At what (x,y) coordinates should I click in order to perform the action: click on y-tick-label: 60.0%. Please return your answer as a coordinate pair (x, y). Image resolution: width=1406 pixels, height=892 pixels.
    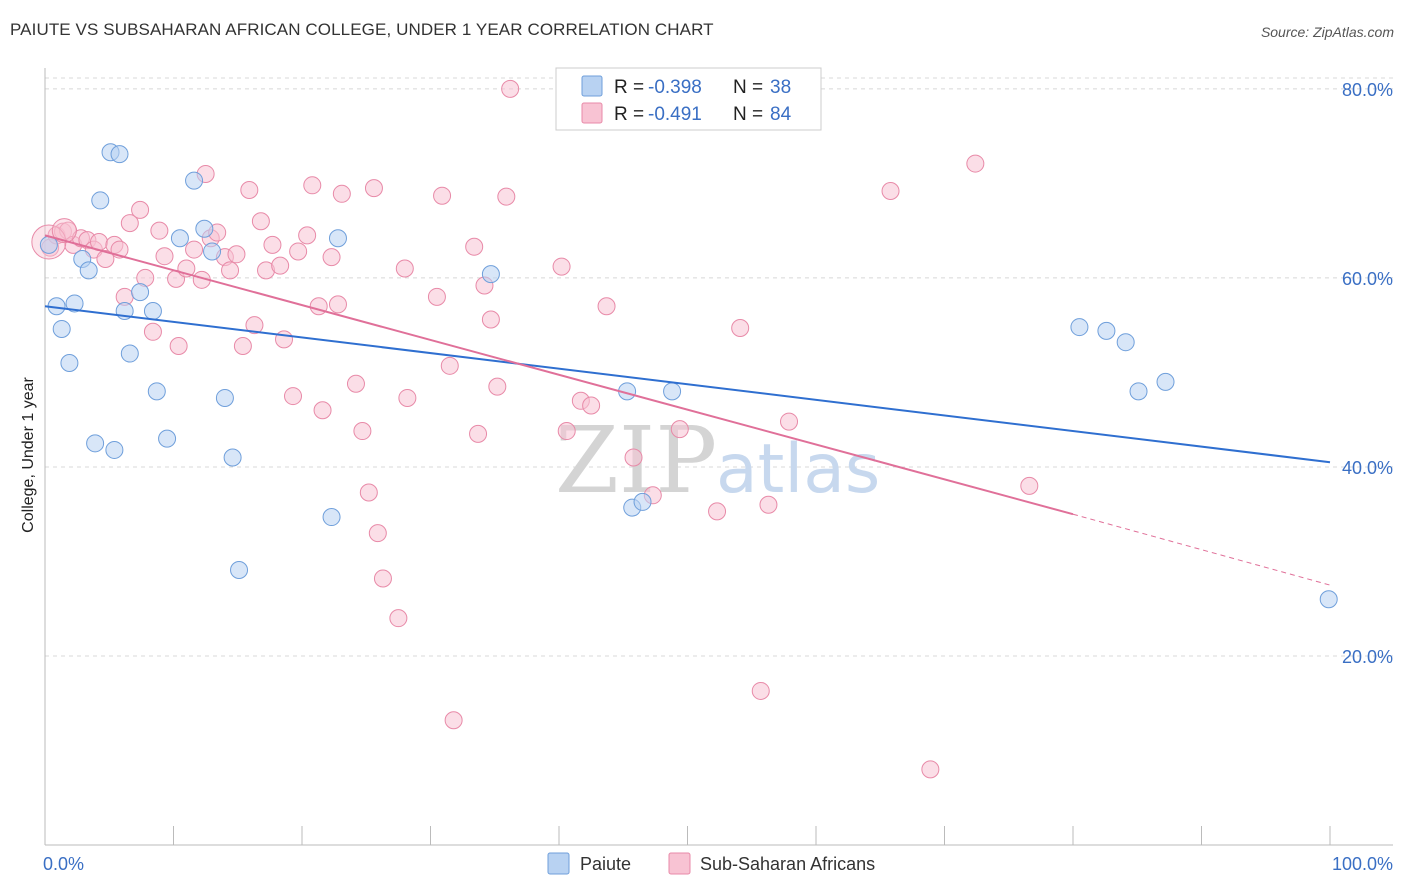
    Looking at the image, I should click on (1367, 279).